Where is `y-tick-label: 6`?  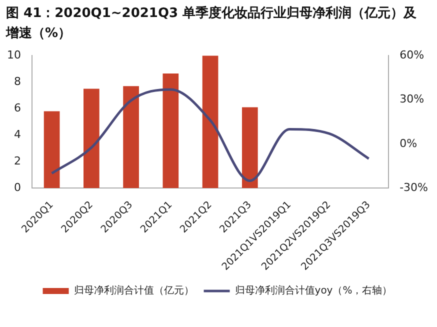 y-tick-label: 6 is located at coordinates (17, 107).